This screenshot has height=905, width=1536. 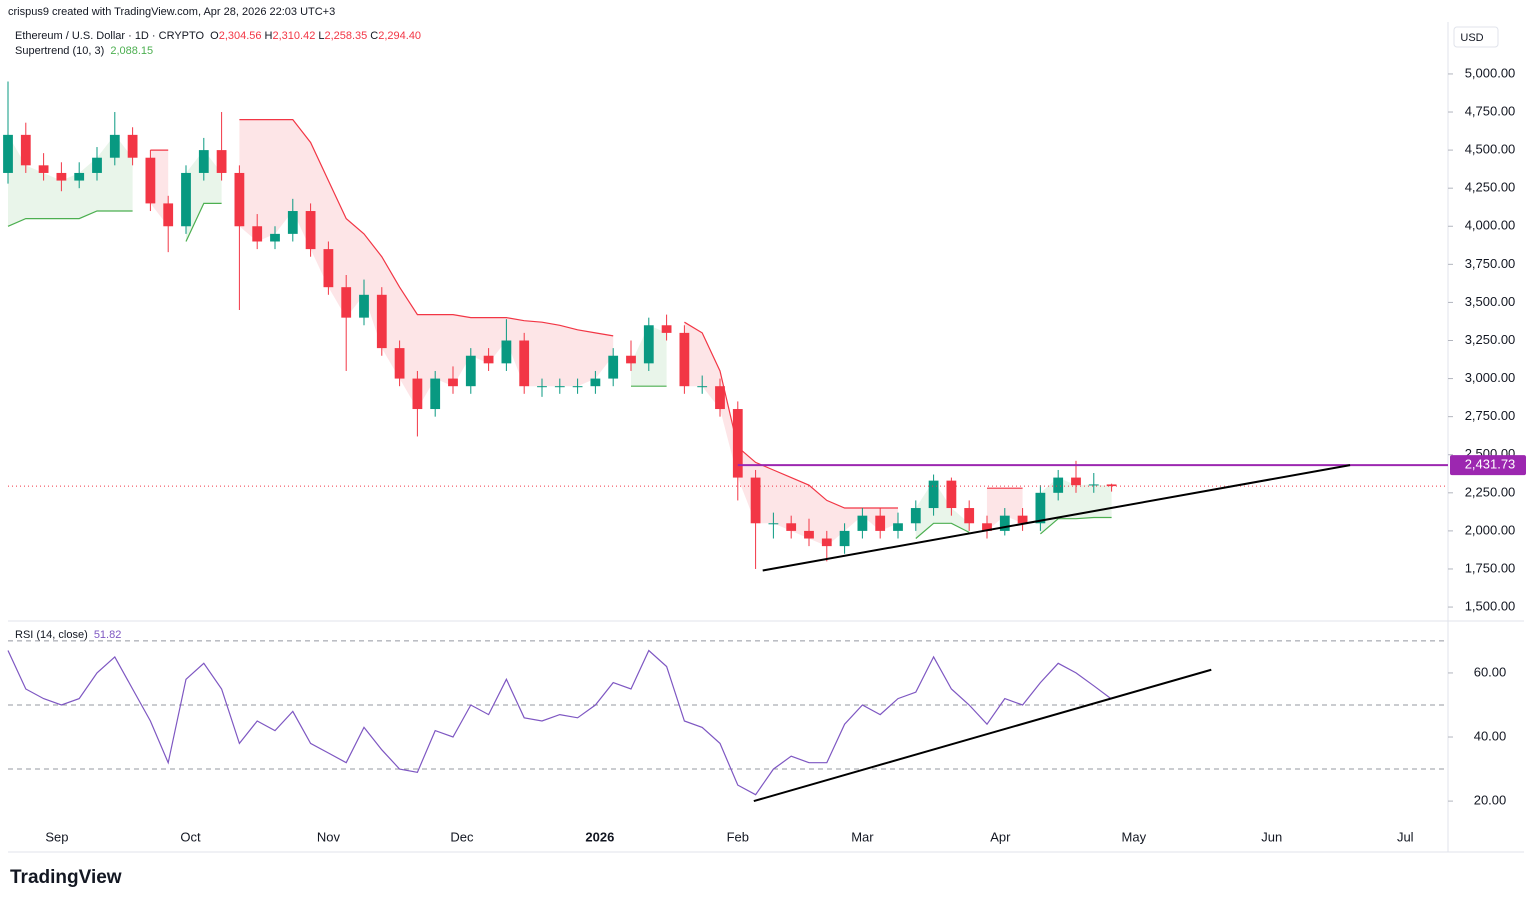 What do you see at coordinates (374, 36) in the screenshot?
I see `ohlc-key: C` at bounding box center [374, 36].